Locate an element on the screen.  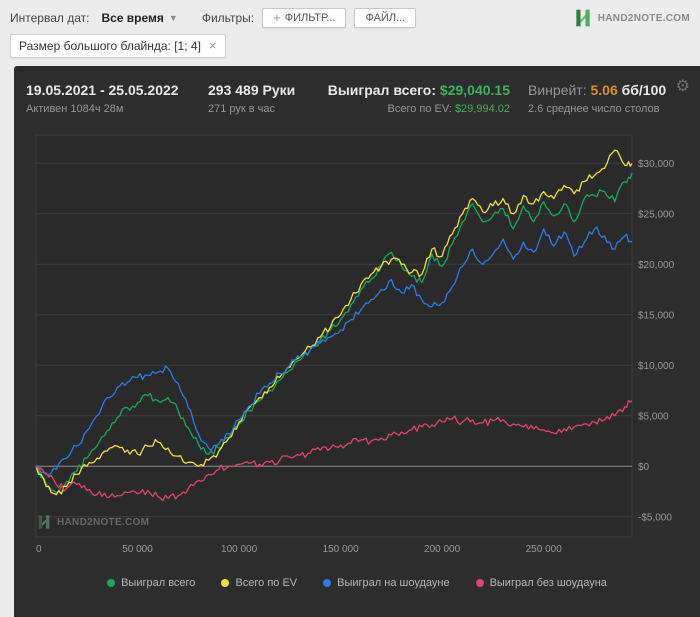
hands-count: 293 489 Руки is located at coordinates (252, 90).